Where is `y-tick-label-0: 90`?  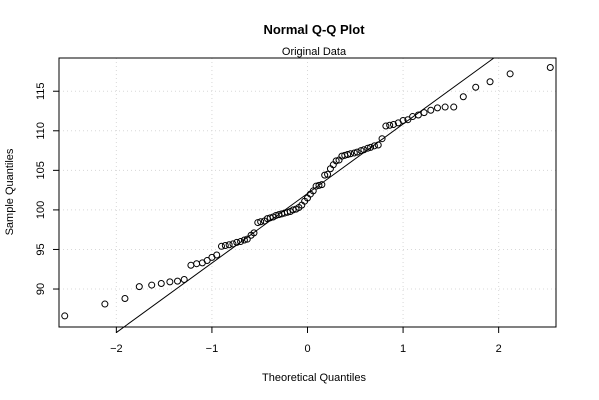 y-tick-label-0: 90 is located at coordinates (41, 289).